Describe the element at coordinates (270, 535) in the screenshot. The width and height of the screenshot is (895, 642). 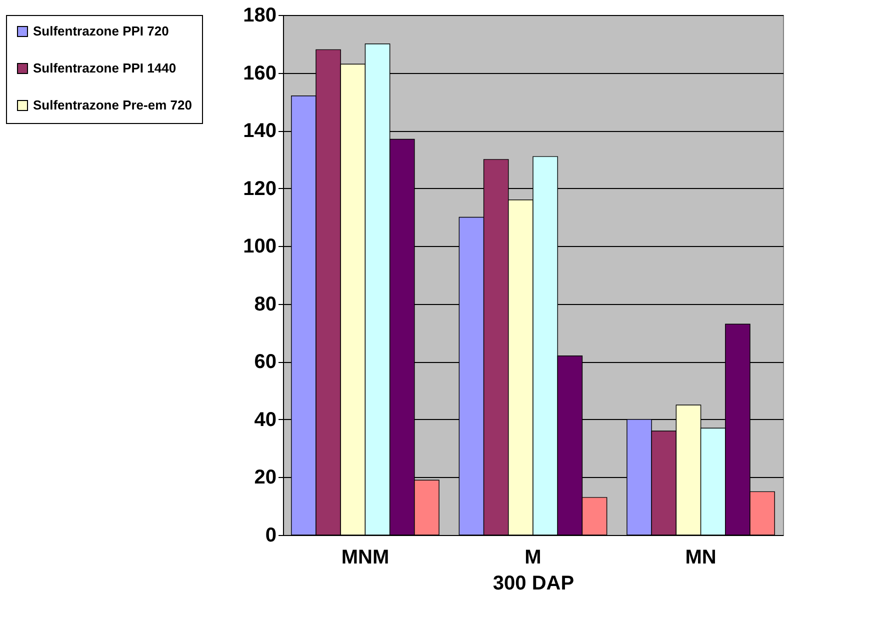
I see `y-tick-label: 0` at that location.